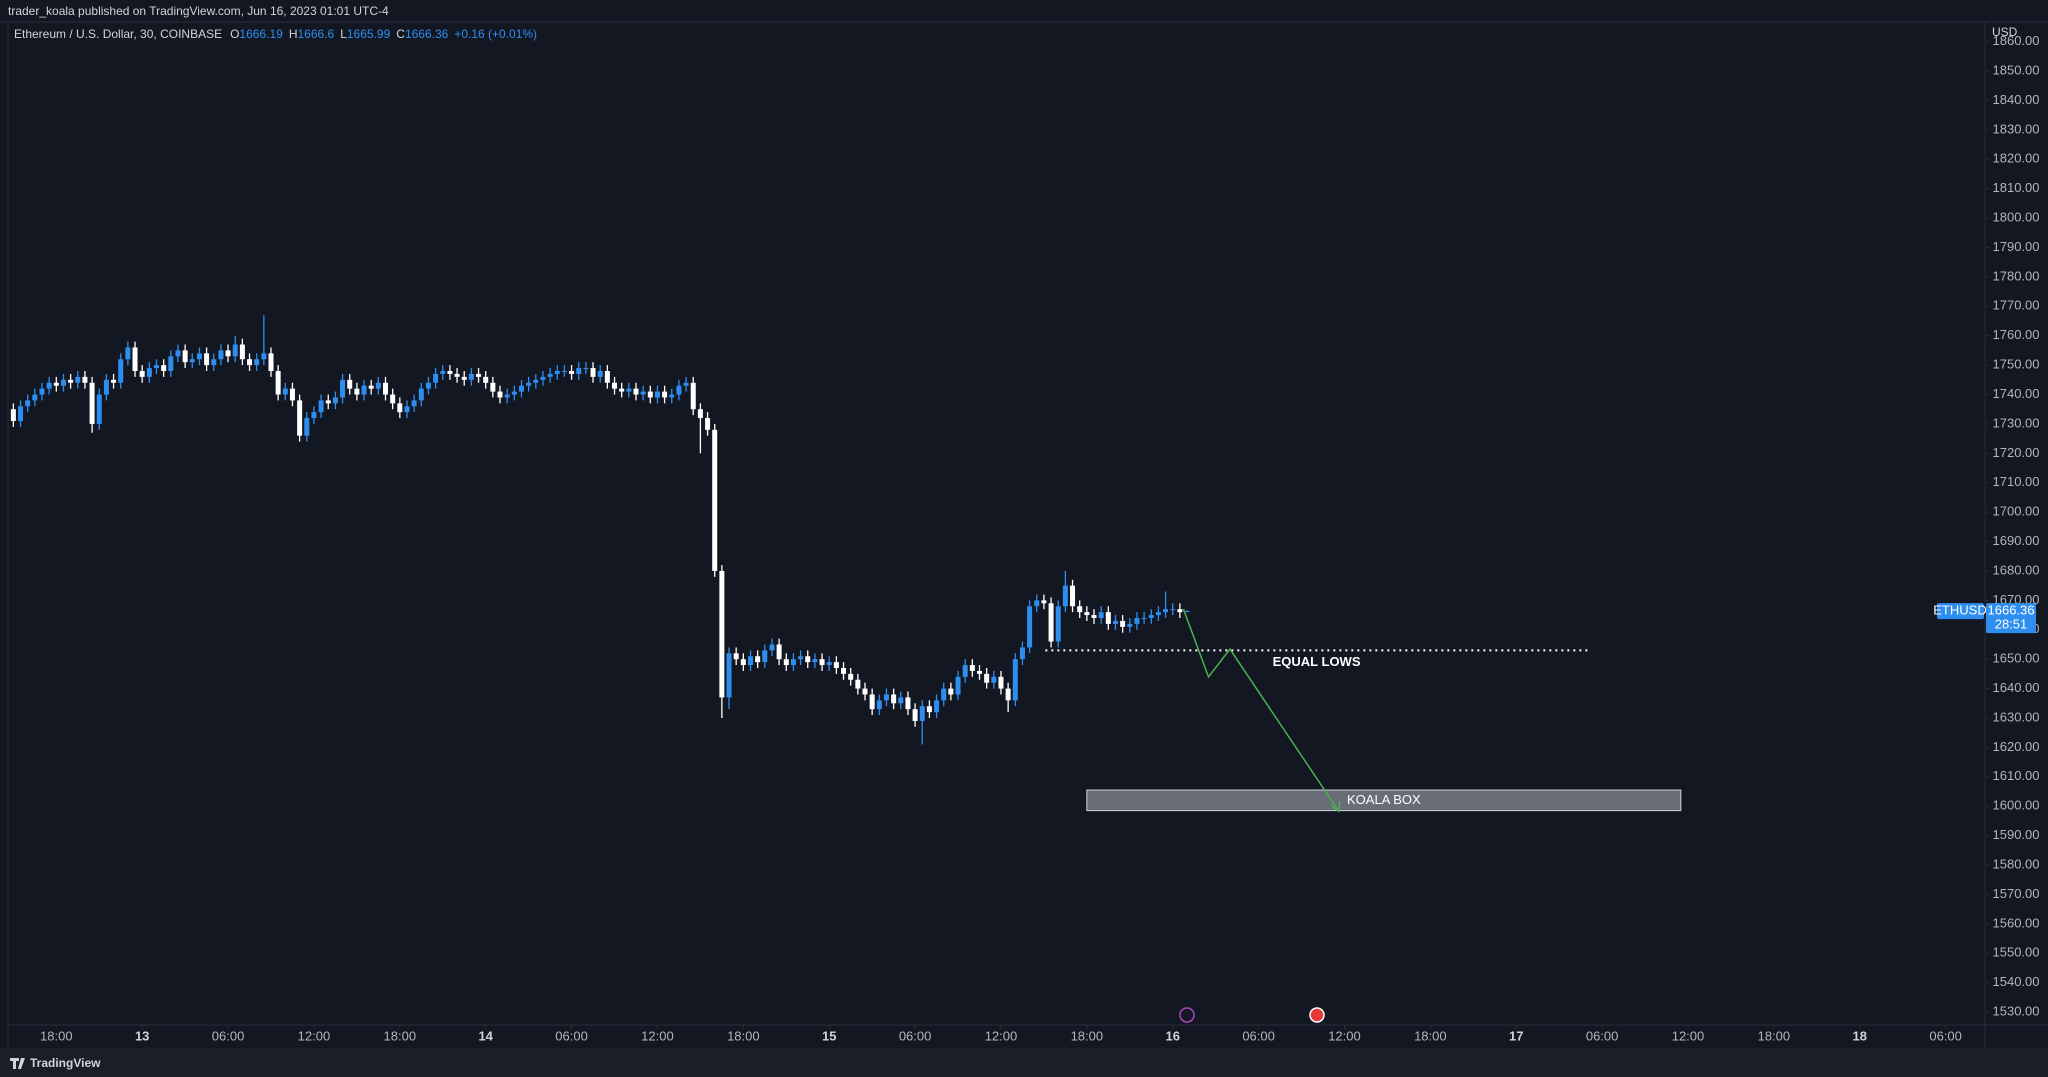 This screenshot has height=1077, width=2048. What do you see at coordinates (2011, 610) in the screenshot?
I see `price-tag-value: 1666.36` at bounding box center [2011, 610].